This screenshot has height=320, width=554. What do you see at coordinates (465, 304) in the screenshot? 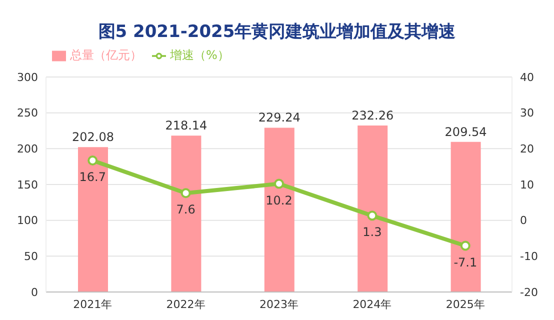
I see `x-tick-label: 2025年` at bounding box center [465, 304].